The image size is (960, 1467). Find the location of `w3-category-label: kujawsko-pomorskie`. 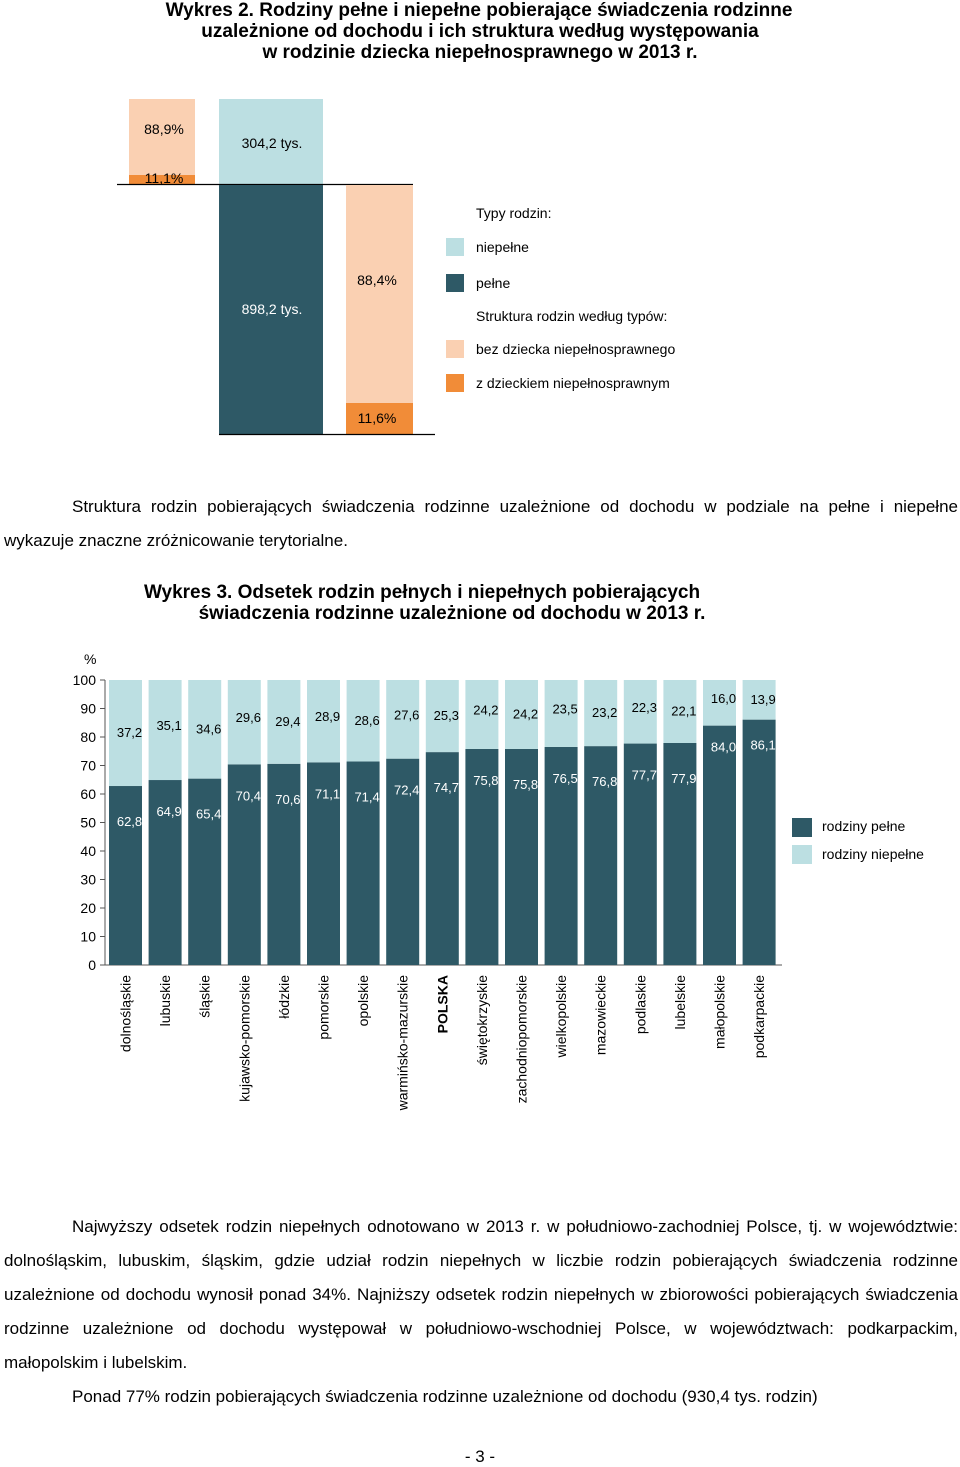

w3-category-label: kujawsko-pomorskie is located at coordinates (244, 1038).